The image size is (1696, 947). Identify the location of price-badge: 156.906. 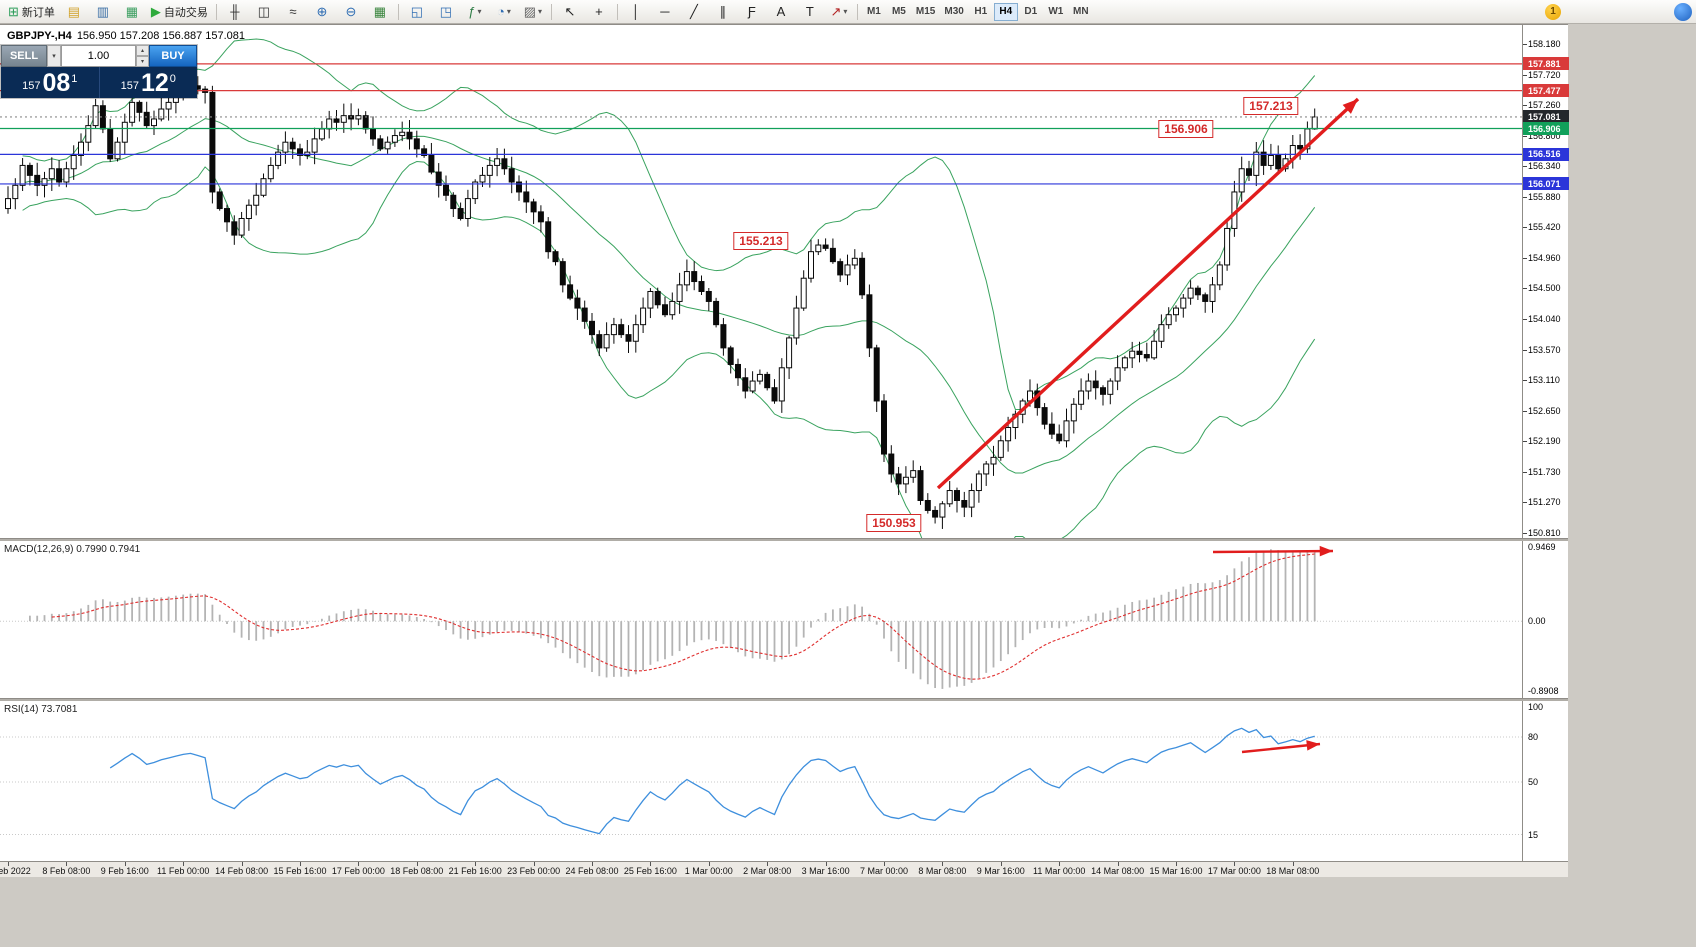
(1546, 129).